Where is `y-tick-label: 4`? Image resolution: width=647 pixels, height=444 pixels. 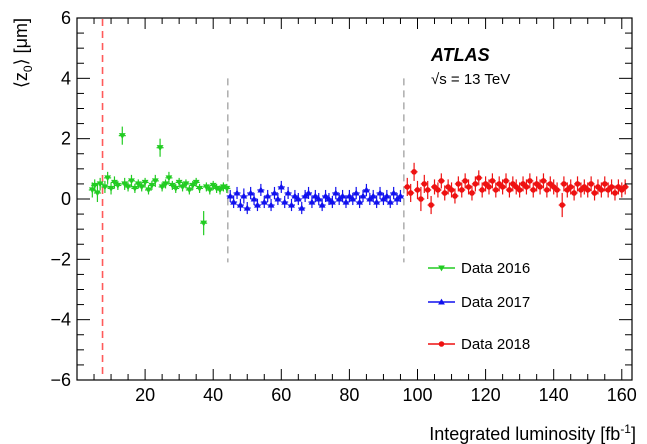
y-tick-label: 4 is located at coordinates (66, 78).